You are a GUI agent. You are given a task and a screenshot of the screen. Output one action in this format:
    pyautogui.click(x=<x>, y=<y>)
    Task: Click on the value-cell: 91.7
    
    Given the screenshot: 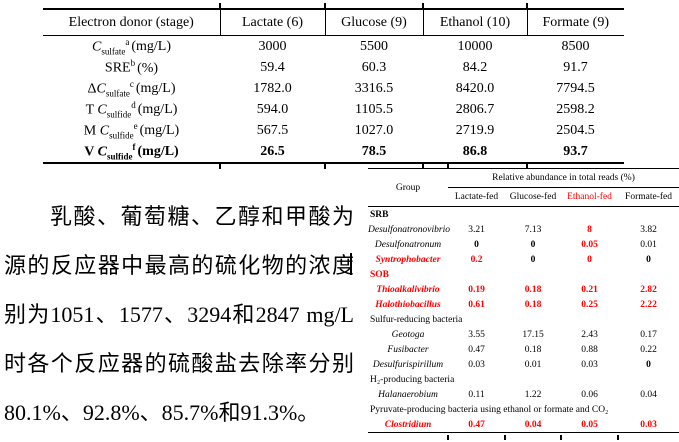 What is the action you would take?
    pyautogui.click(x=575, y=67)
    